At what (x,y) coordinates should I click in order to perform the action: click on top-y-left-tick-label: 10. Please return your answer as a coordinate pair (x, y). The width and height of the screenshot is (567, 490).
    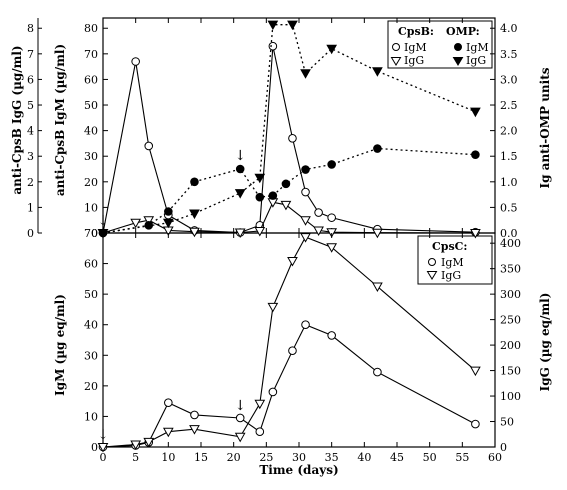
    Looking at the image, I should click on (91, 207).